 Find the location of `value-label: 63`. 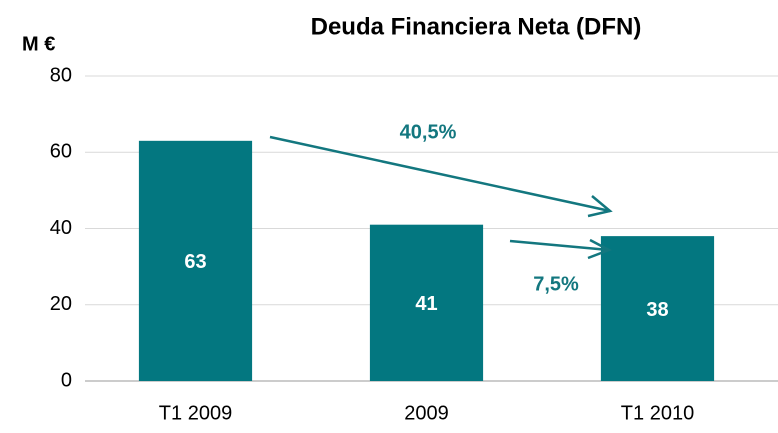

value-label: 63 is located at coordinates (195, 262).